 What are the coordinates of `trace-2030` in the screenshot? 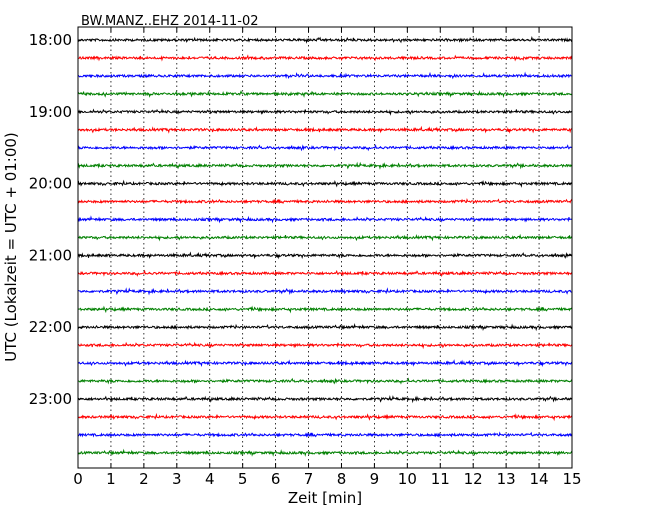 It's located at (325, 219).